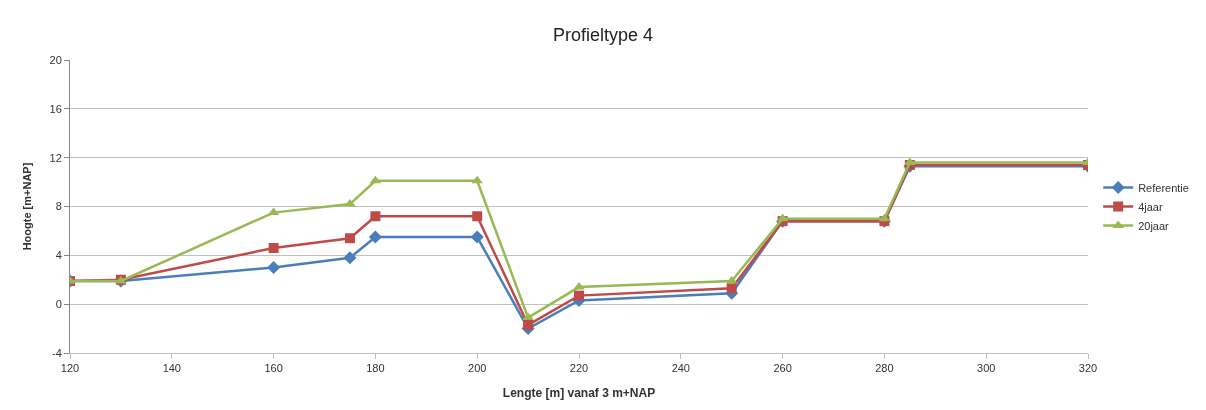 The image size is (1206, 410). What do you see at coordinates (57, 352) in the screenshot?
I see `y-tick-label: -4` at bounding box center [57, 352].